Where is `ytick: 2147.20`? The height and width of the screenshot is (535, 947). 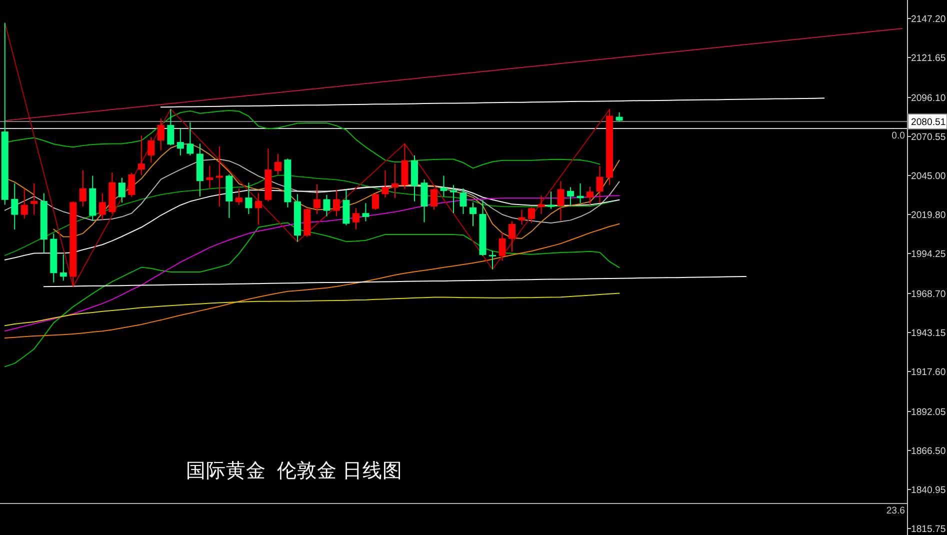
ytick: 2147.20 is located at coordinates (928, 19).